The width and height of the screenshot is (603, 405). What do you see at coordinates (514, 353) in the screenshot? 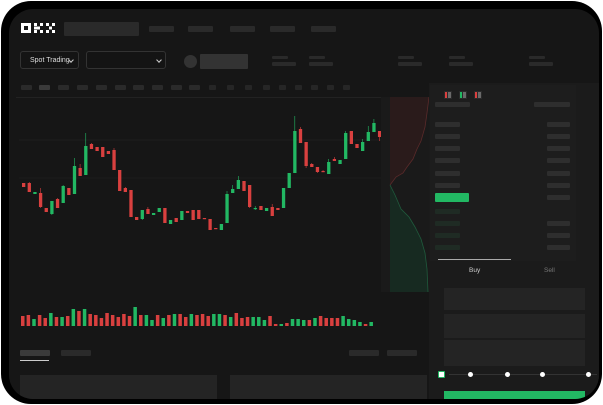
I see `total-input` at bounding box center [514, 353].